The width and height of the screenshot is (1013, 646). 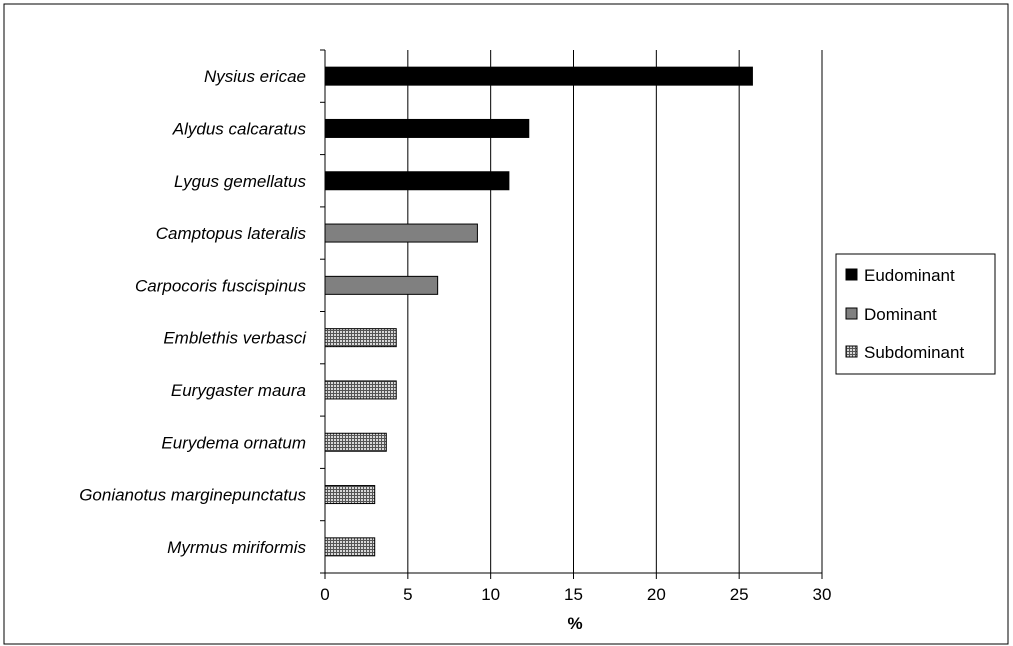 I want to click on category-label: Lygus gemellatus, so click(x=240, y=181).